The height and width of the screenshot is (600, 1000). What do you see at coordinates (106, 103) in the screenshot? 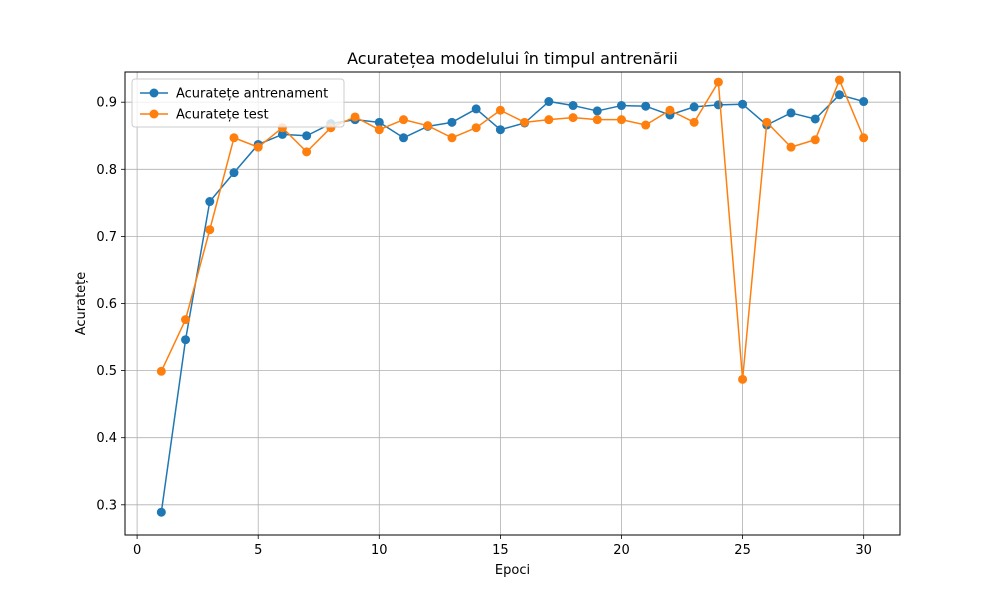
I see `y-tick-label: 0.9` at bounding box center [106, 103].